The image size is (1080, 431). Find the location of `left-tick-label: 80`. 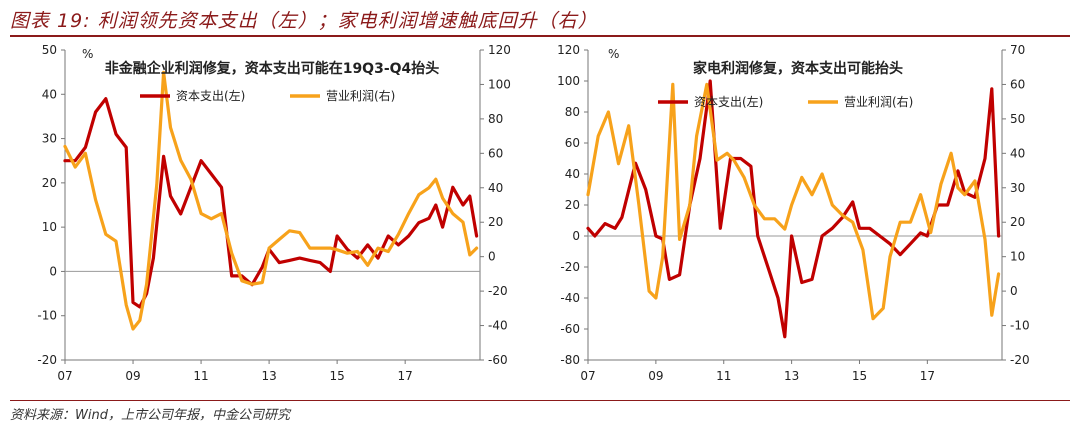

left-tick-label: 80 is located at coordinates (572, 112).